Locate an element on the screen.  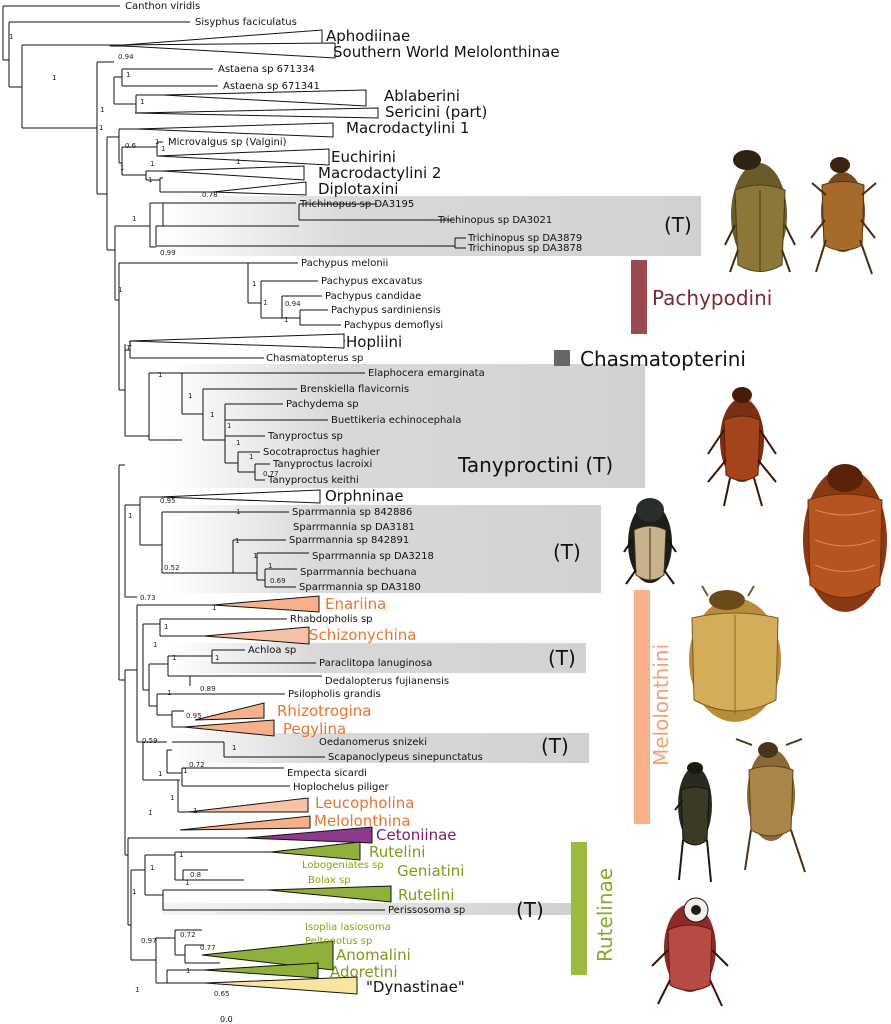
clade-ablaberini: Ablaberini is located at coordinates (422, 96).